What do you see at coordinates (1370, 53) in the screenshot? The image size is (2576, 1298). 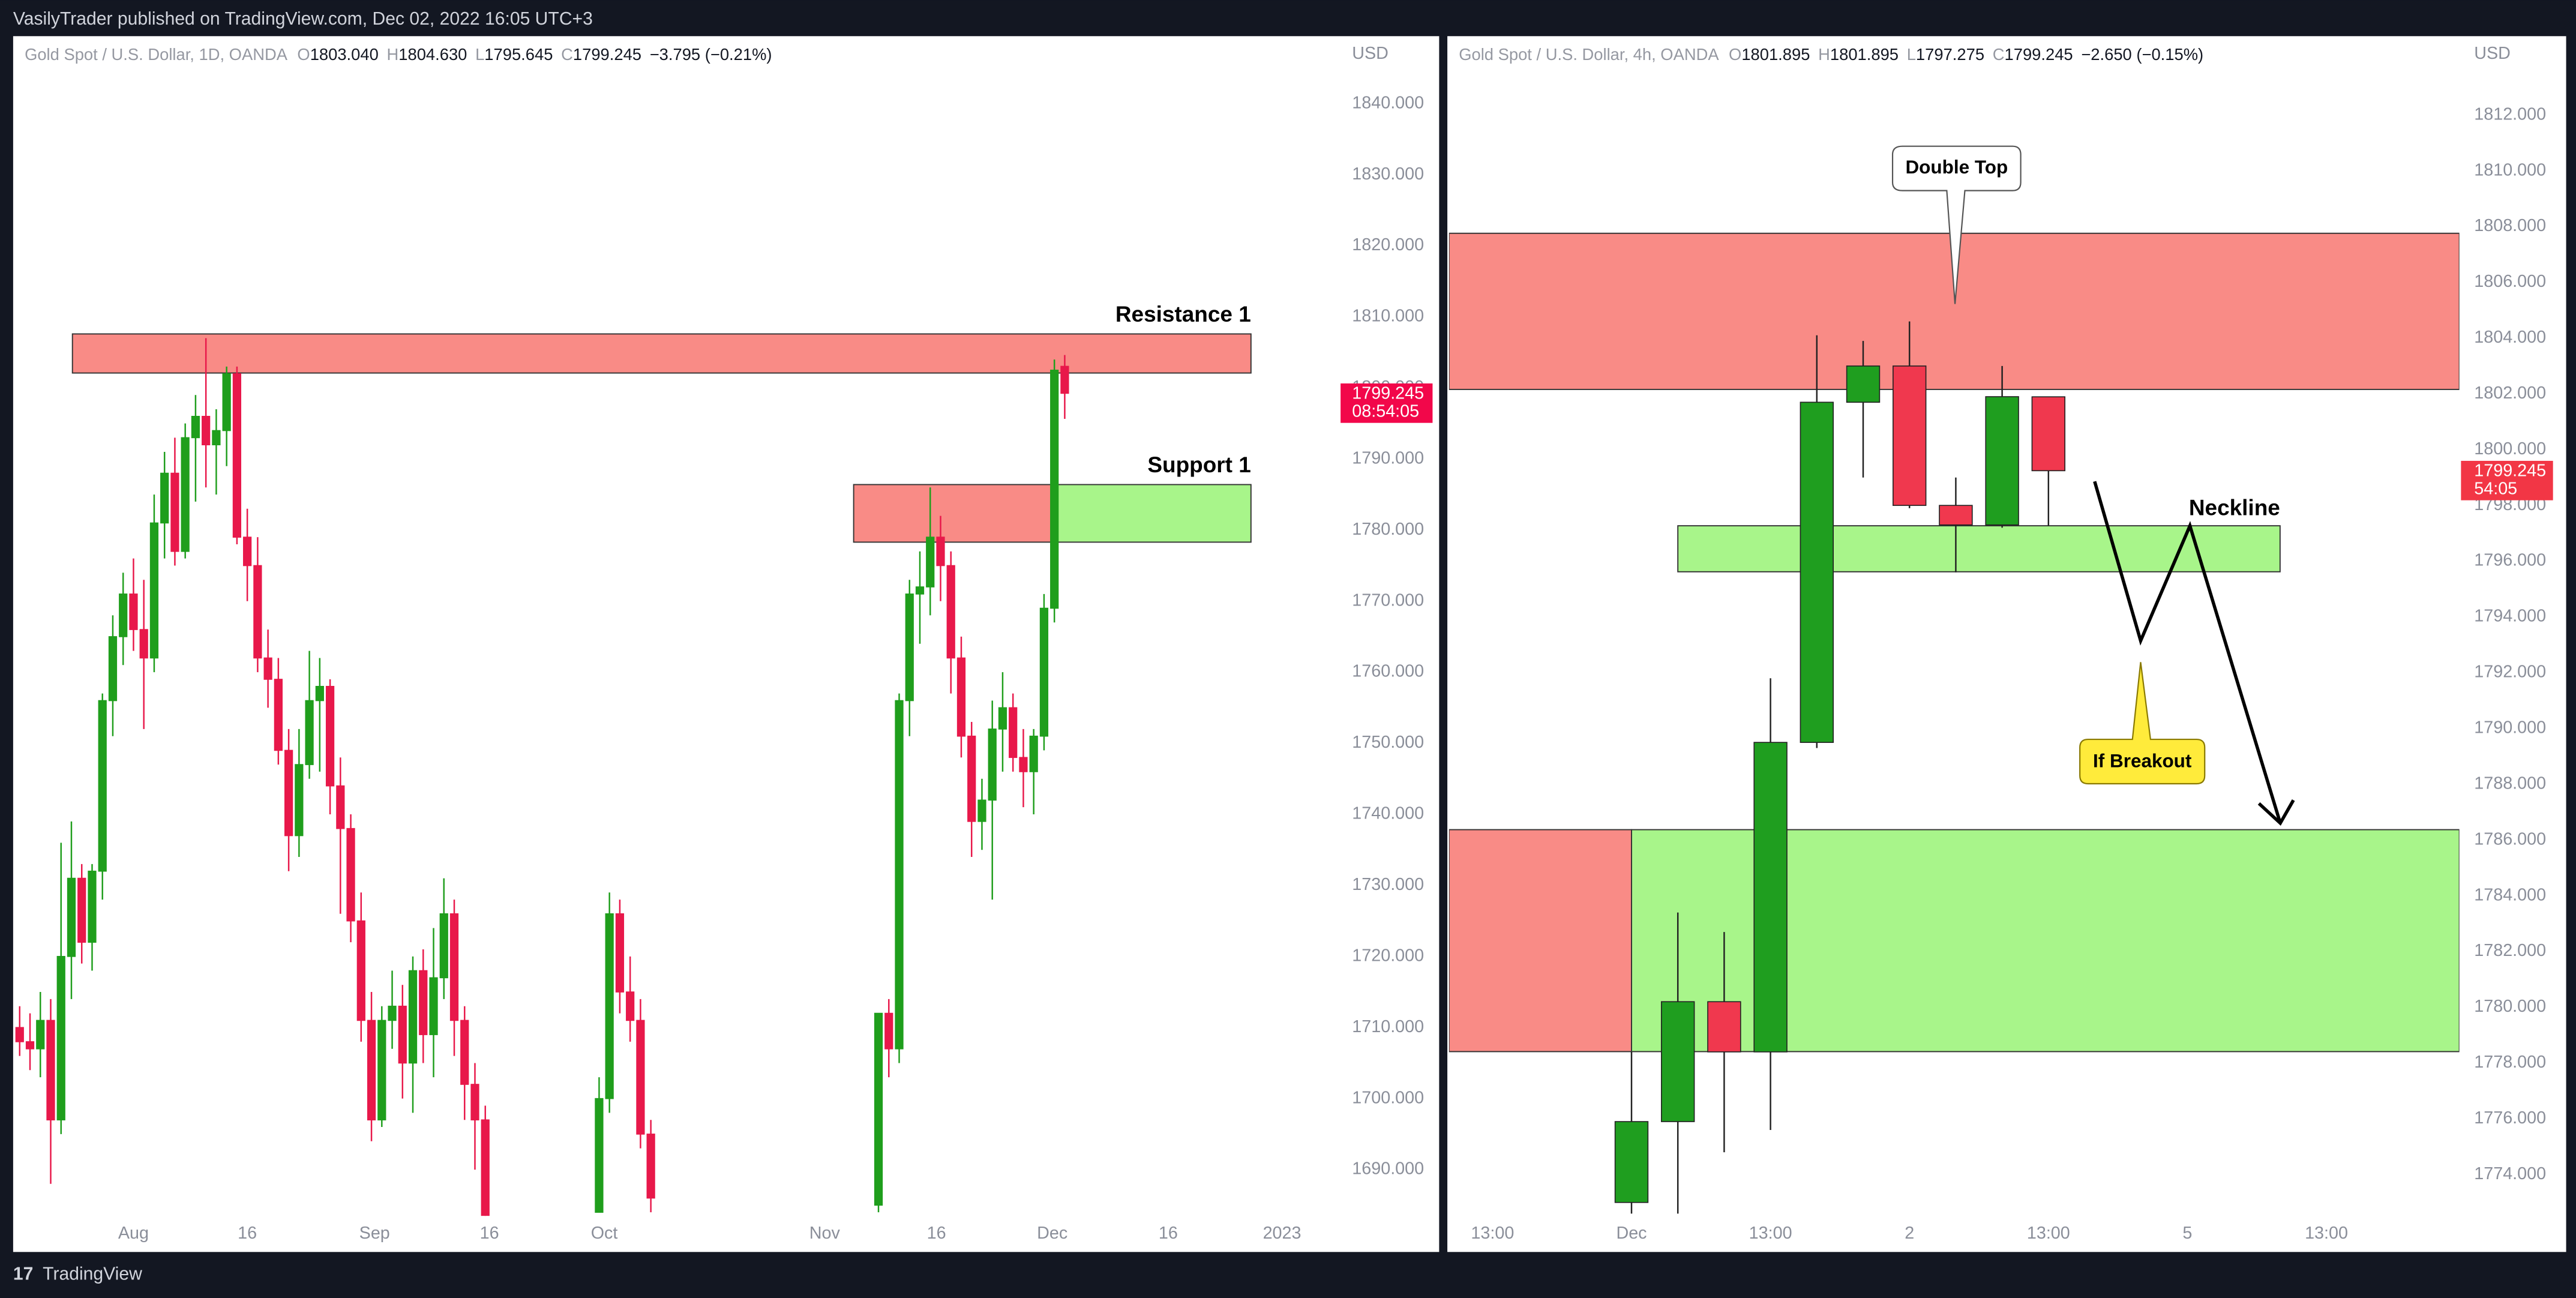 I see `currency-label: USD` at bounding box center [1370, 53].